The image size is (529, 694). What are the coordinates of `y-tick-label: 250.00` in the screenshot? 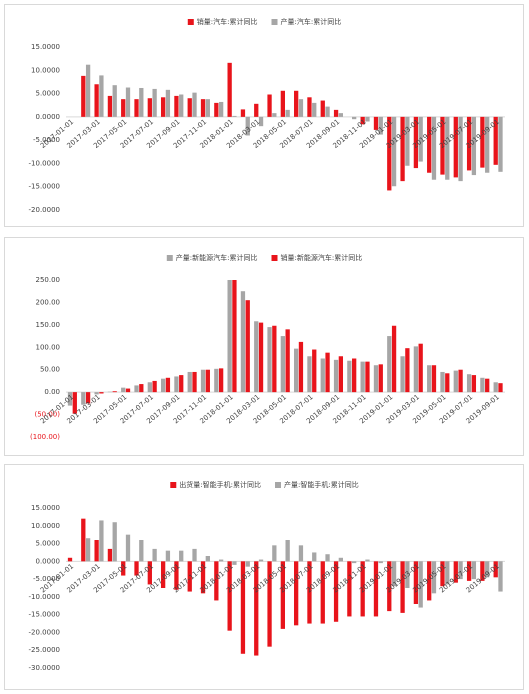 It's located at (48, 280).